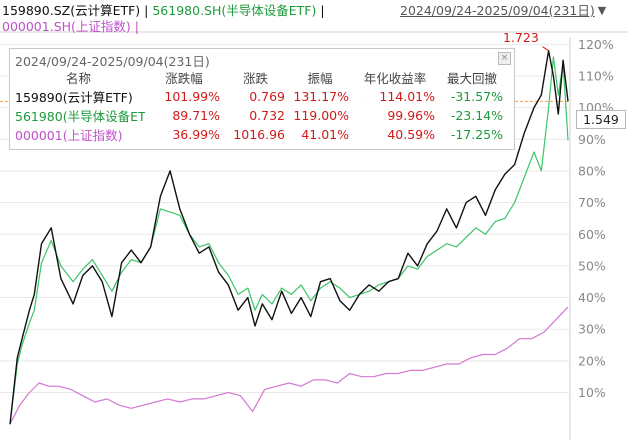 Image resolution: width=628 pixels, height=440 pixels. Describe the element at coordinates (592, 139) in the screenshot. I see `y-tick-label: 90%` at that location.